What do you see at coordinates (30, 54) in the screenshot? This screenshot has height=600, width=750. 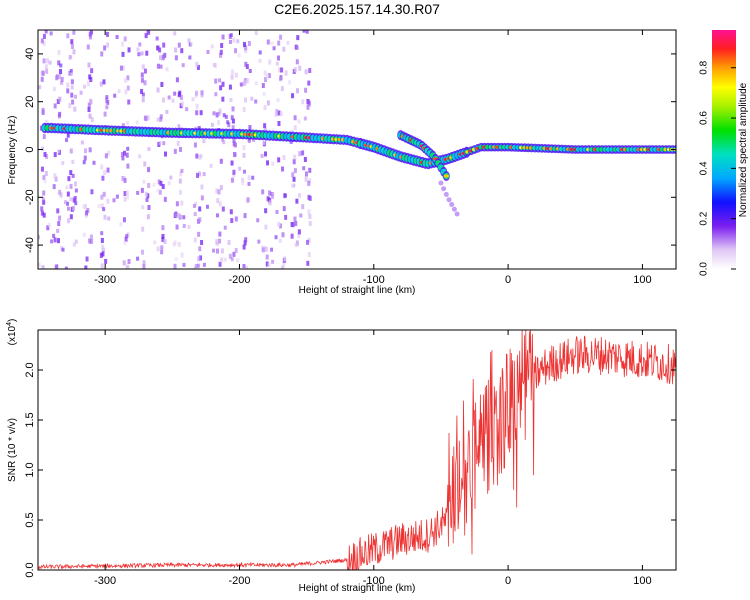 I see `y-tick-label: 40` at bounding box center [30, 54].